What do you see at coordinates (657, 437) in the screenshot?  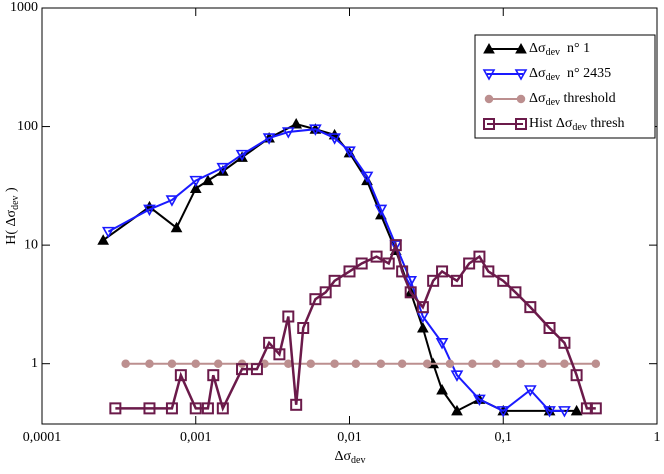 I see `x-tick-label: 1` at bounding box center [657, 437].